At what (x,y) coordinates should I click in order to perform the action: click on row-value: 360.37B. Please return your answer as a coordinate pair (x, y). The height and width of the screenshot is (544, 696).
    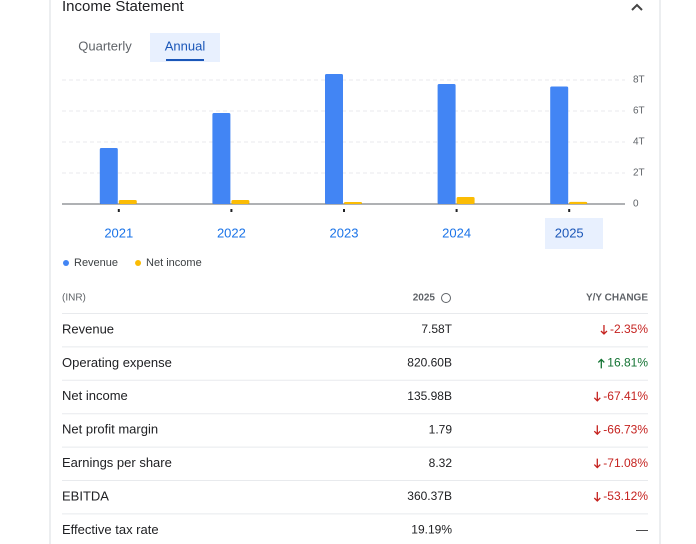
    Looking at the image, I should click on (429, 496).